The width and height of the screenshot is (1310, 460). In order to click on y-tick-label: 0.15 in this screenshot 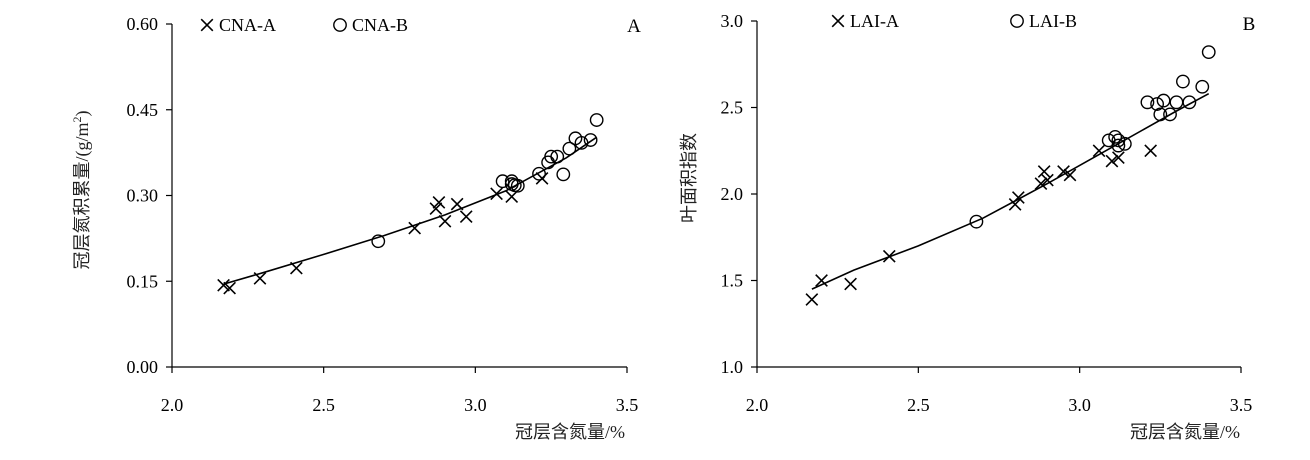, I will do `click(143, 281)`.